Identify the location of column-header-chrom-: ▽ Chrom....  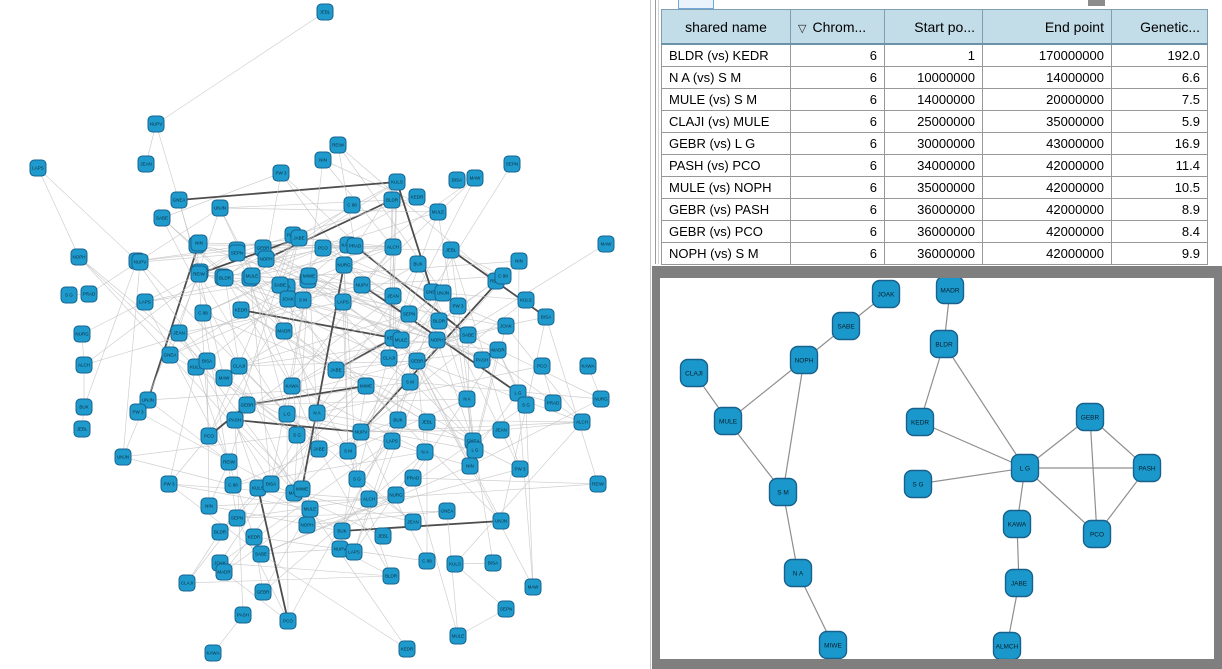
(837, 27).